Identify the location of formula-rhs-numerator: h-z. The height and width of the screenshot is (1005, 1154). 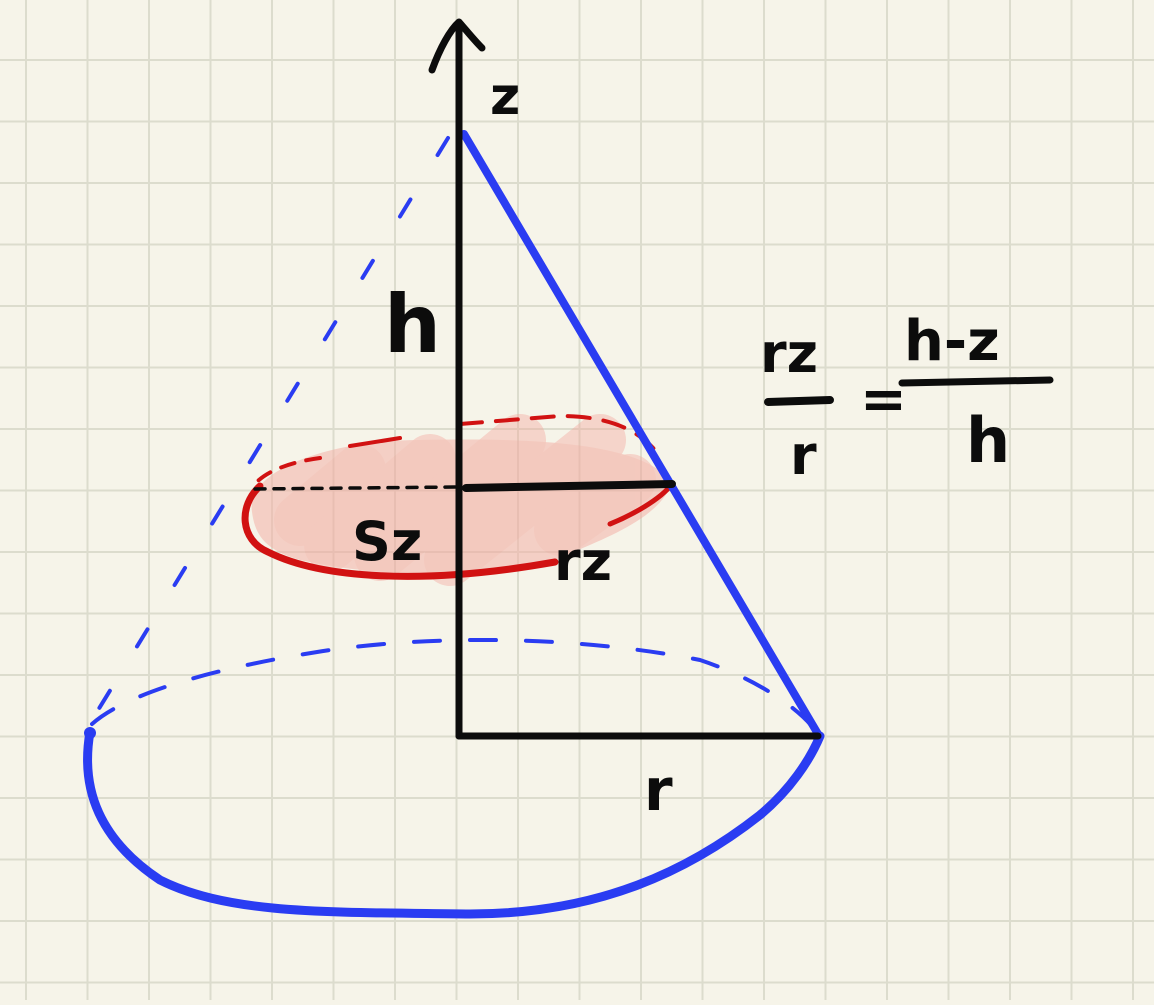
(952, 341).